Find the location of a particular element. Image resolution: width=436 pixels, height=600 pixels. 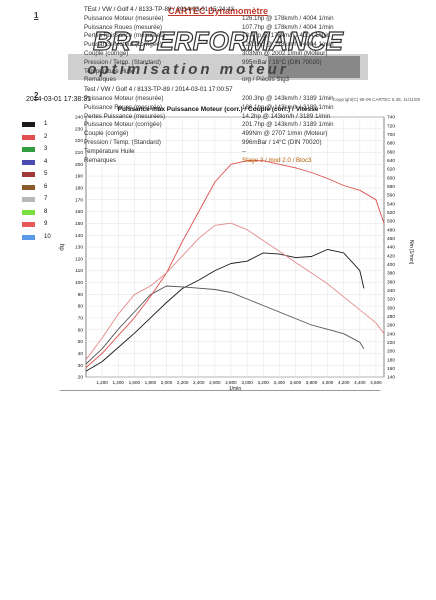

y2-tick-label: 240 is located at coordinates (391, 334).